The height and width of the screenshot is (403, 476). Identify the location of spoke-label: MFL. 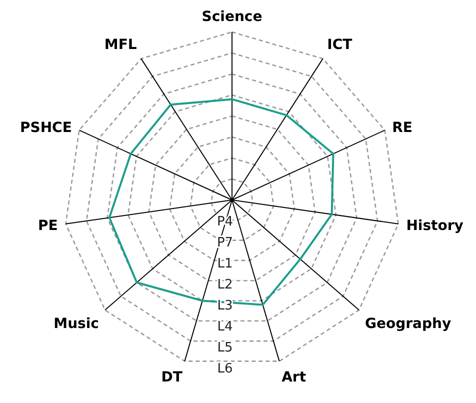
(120, 45).